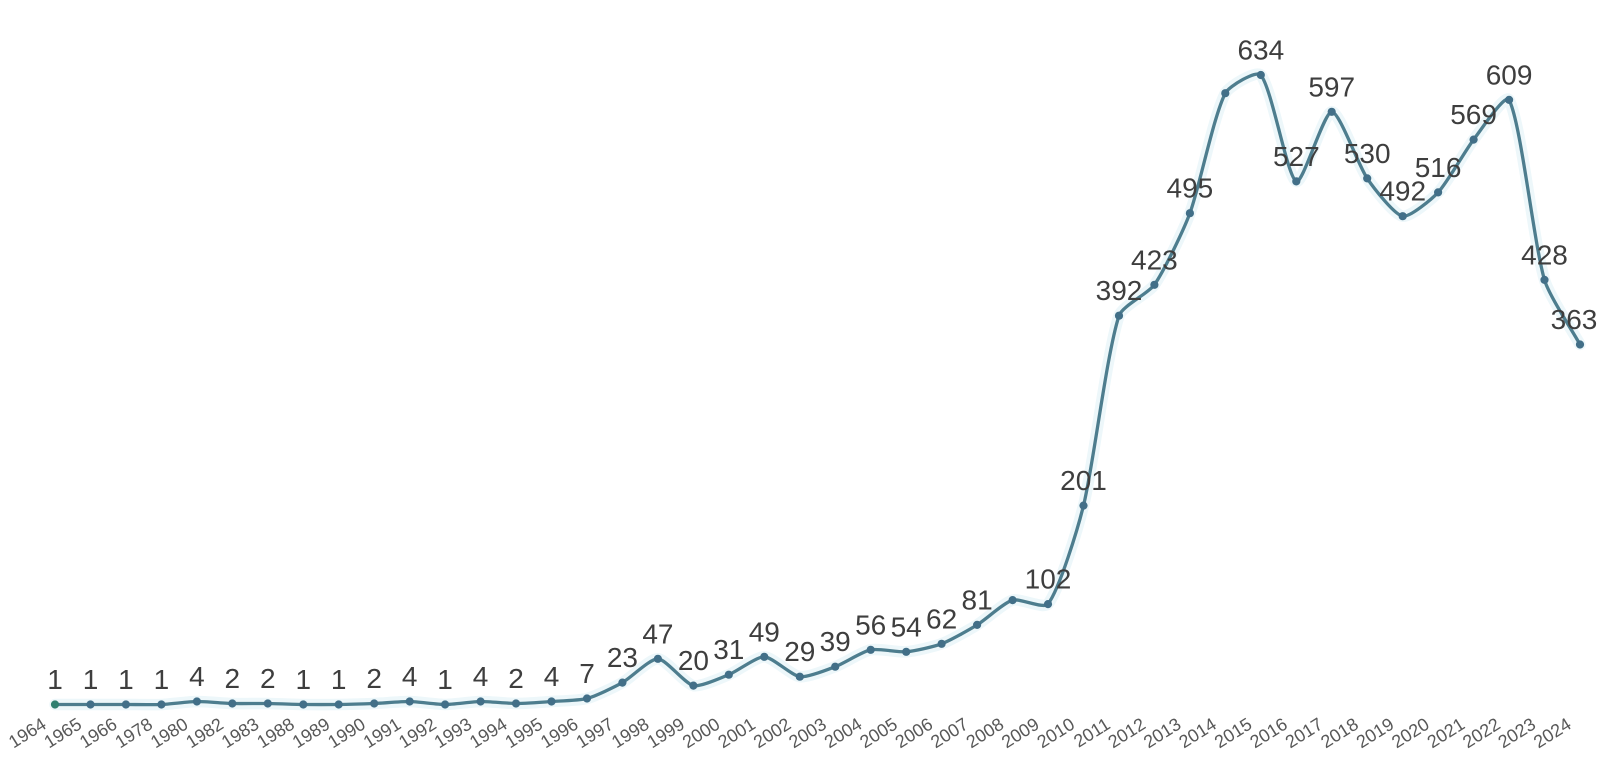 This screenshot has width=1600, height=771. What do you see at coordinates (728, 649) in the screenshot?
I see `svg-text: 31` at bounding box center [728, 649].